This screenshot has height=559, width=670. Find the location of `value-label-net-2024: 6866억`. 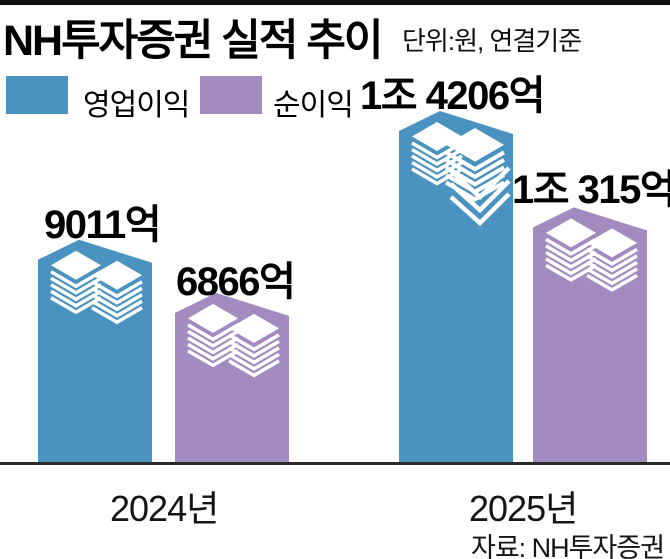

value-label-net-2024: 6866억 is located at coordinates (236, 282).